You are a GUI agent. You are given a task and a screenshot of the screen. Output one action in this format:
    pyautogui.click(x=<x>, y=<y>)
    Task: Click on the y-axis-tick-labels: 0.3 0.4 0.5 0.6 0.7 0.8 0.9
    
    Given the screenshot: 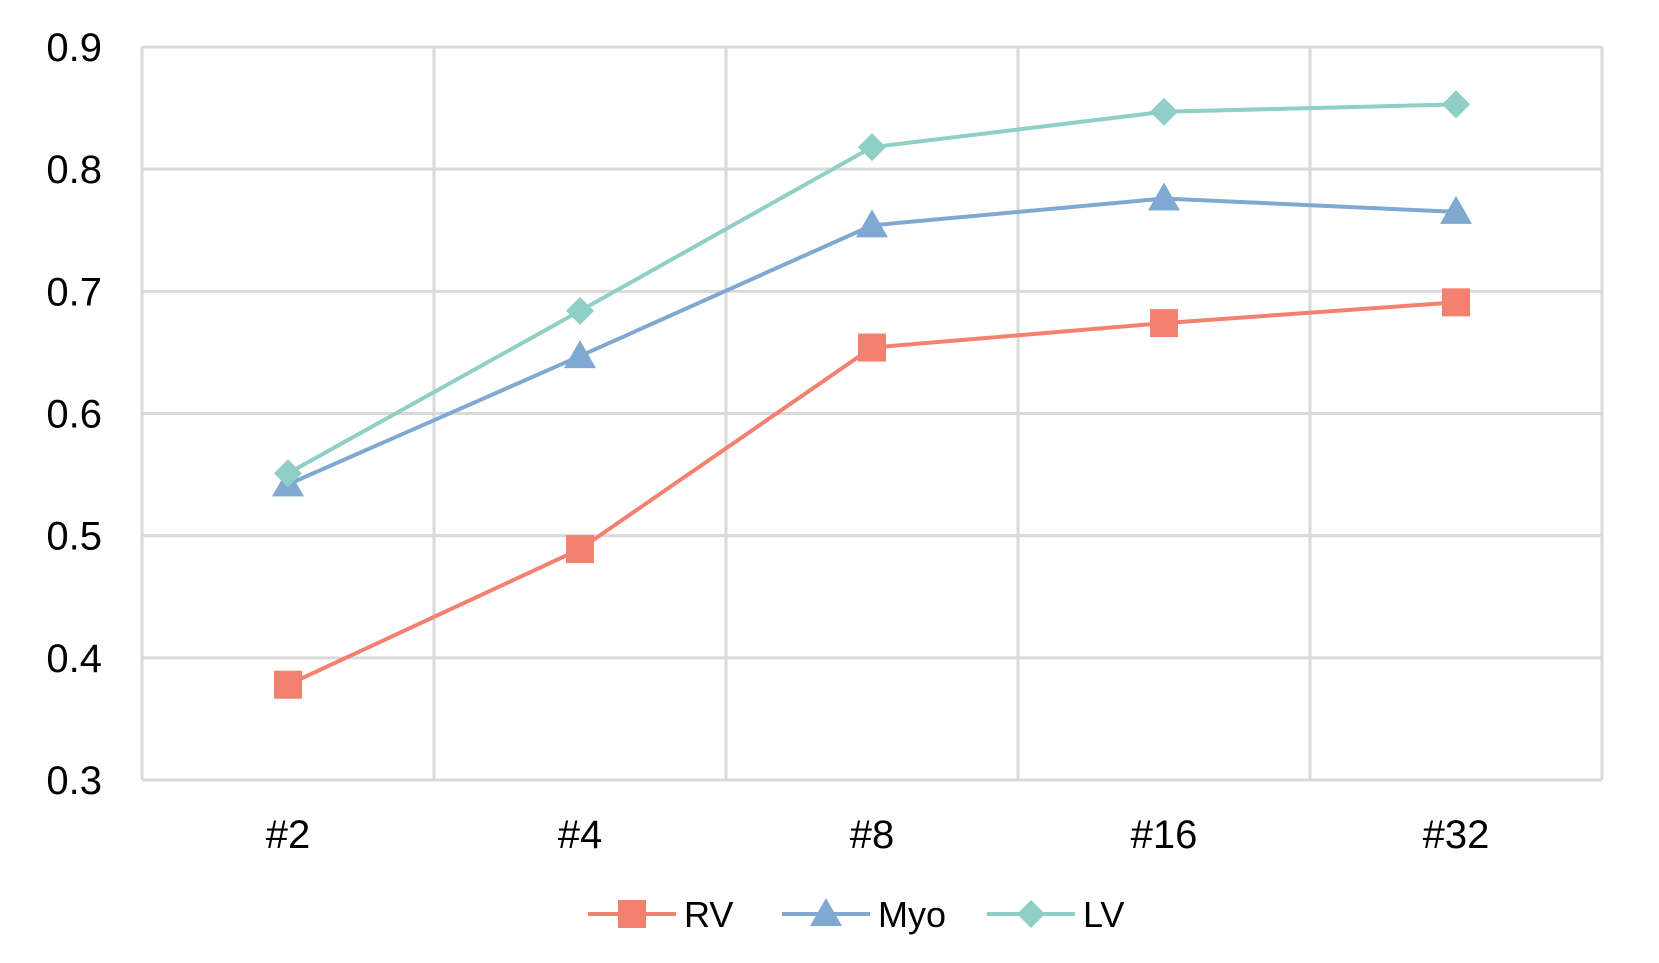 What is the action you would take?
    pyautogui.click(x=74, y=414)
    